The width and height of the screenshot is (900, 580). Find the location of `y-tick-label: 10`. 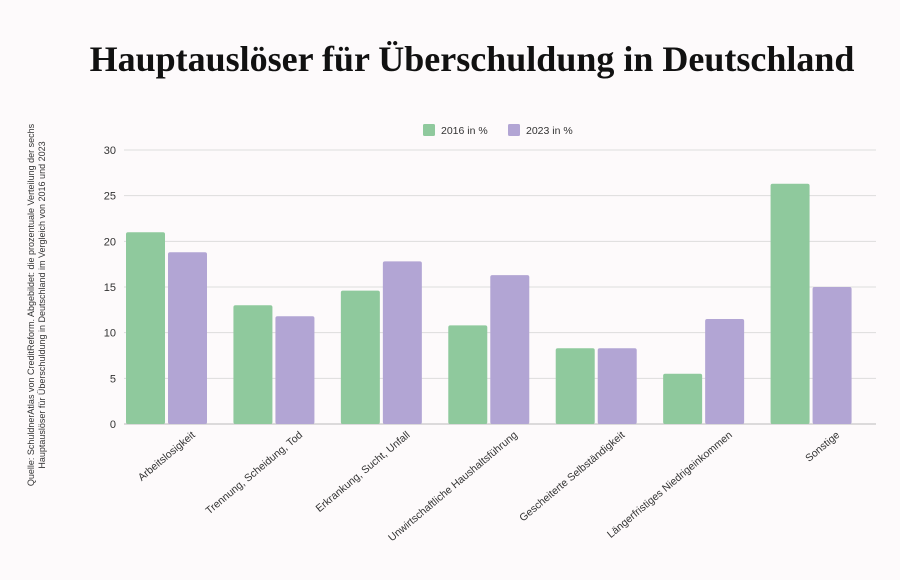

y-tick-label: 10 is located at coordinates (110, 334).